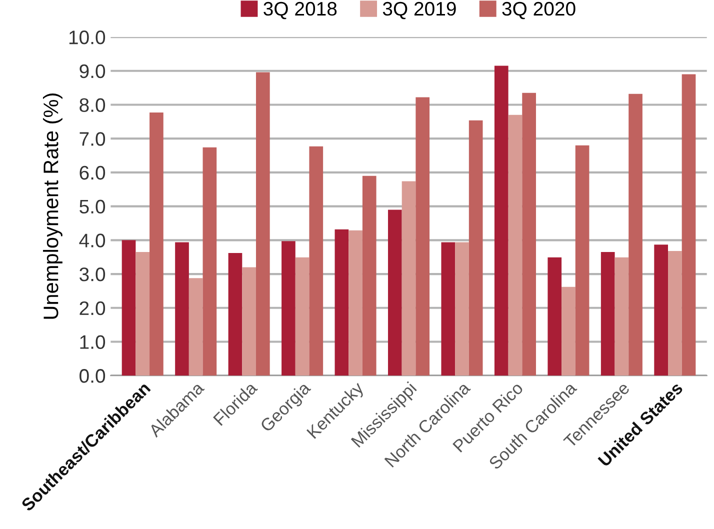 The width and height of the screenshot is (714, 529). I want to click on y-tick-label: 0.0, so click(93, 376).